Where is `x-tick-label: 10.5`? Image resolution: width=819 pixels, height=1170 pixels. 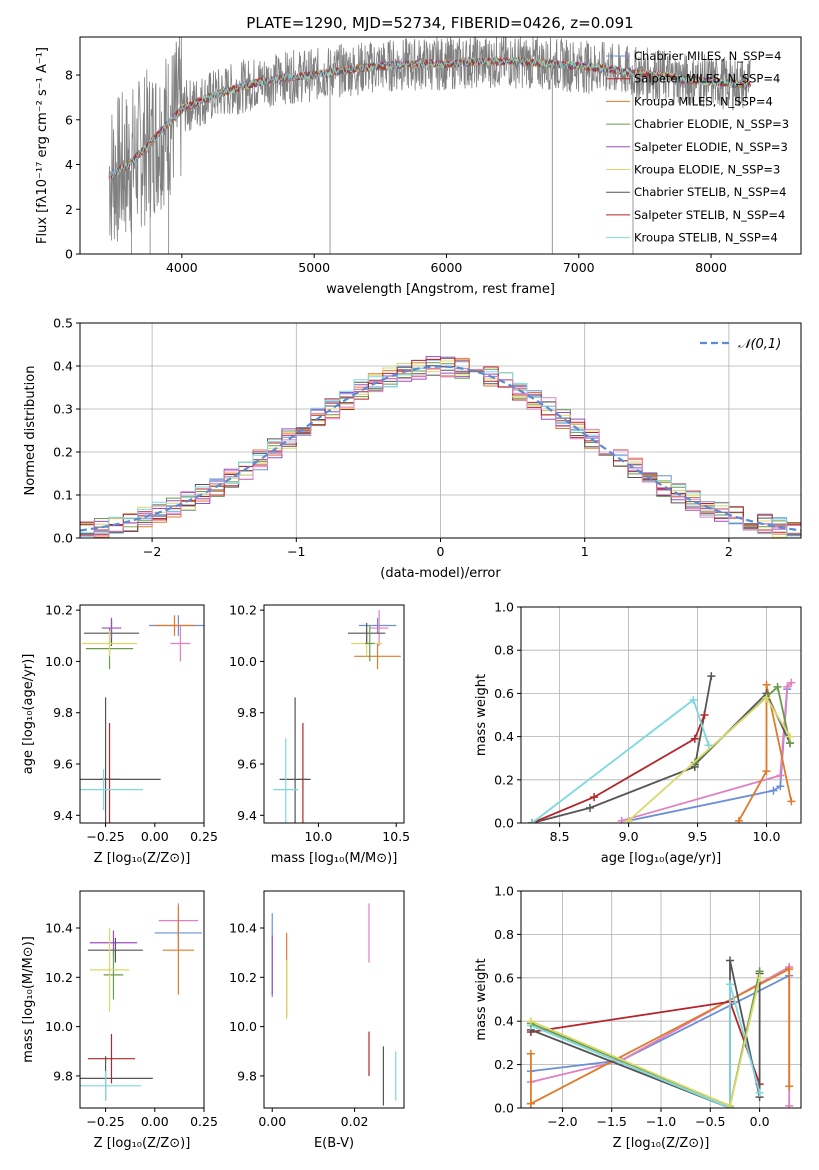
x-tick-label: 10.5 is located at coordinates (396, 836).